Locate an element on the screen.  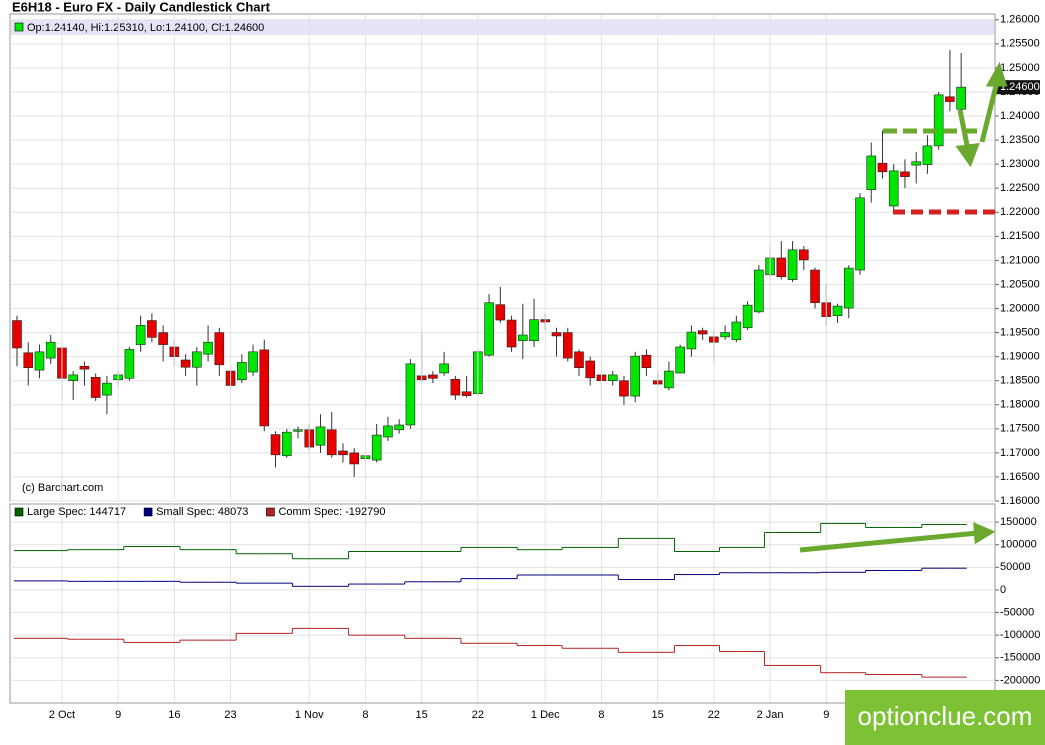
x-tick-label: 9 is located at coordinates (826, 715).